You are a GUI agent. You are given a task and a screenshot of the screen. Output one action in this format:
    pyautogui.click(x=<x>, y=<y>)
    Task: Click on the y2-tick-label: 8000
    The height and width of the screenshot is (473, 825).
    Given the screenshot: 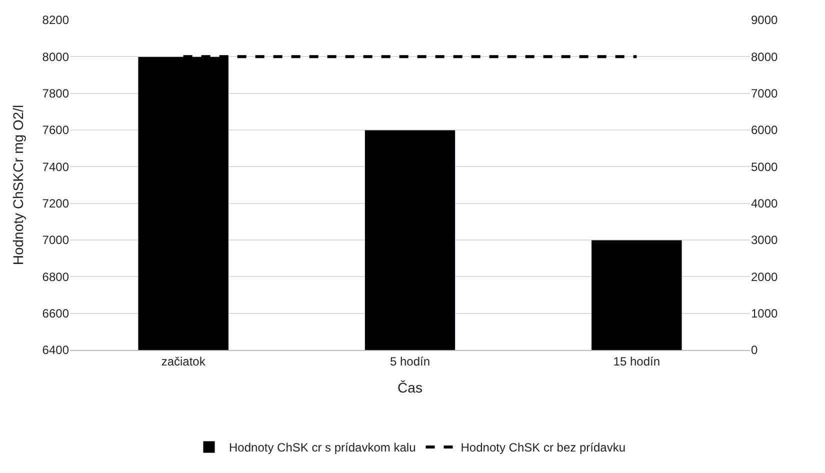 What is the action you would take?
    pyautogui.click(x=764, y=57)
    